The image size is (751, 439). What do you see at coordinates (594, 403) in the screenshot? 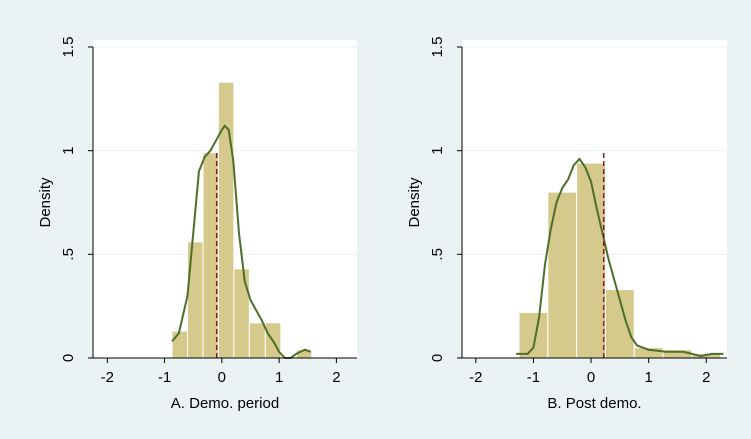
I see `x-axis-title: B. Post demo.` at bounding box center [594, 403].